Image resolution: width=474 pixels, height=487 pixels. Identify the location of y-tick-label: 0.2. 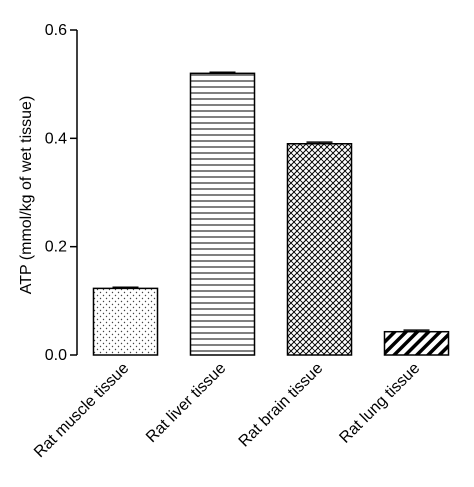
(56, 247).